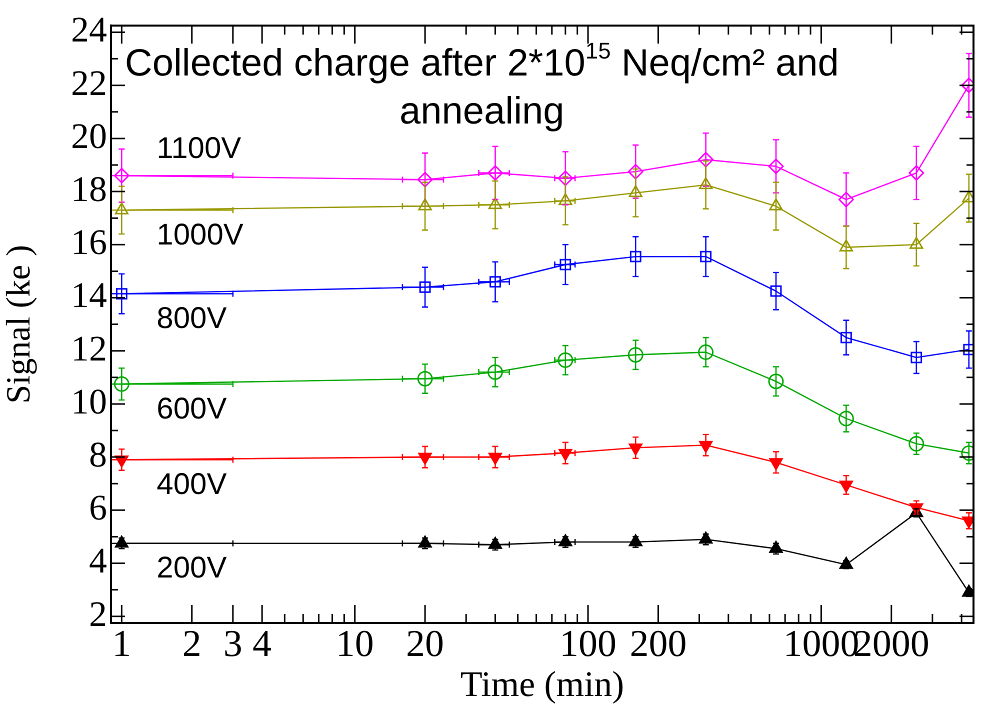 This screenshot has height=708, width=982. I want to click on y-tick-label: 12, so click(89, 348).